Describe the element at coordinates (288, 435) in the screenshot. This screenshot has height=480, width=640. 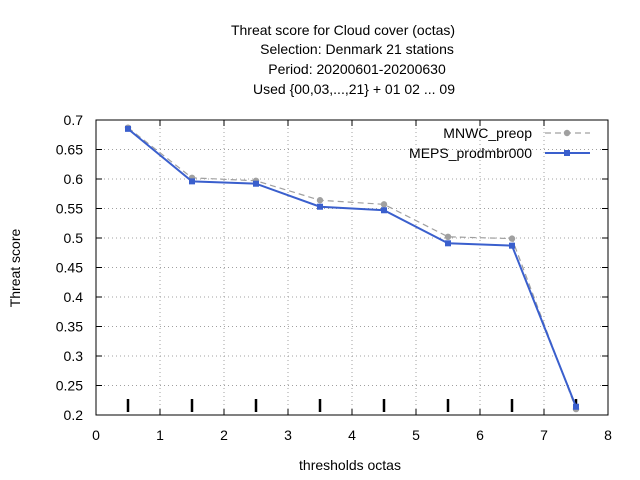
I see `x-tick-label: 3` at that location.